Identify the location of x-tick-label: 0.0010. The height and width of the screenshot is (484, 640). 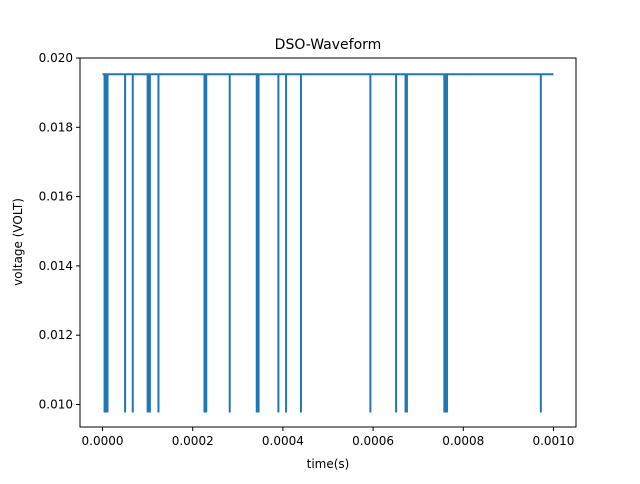
(553, 441).